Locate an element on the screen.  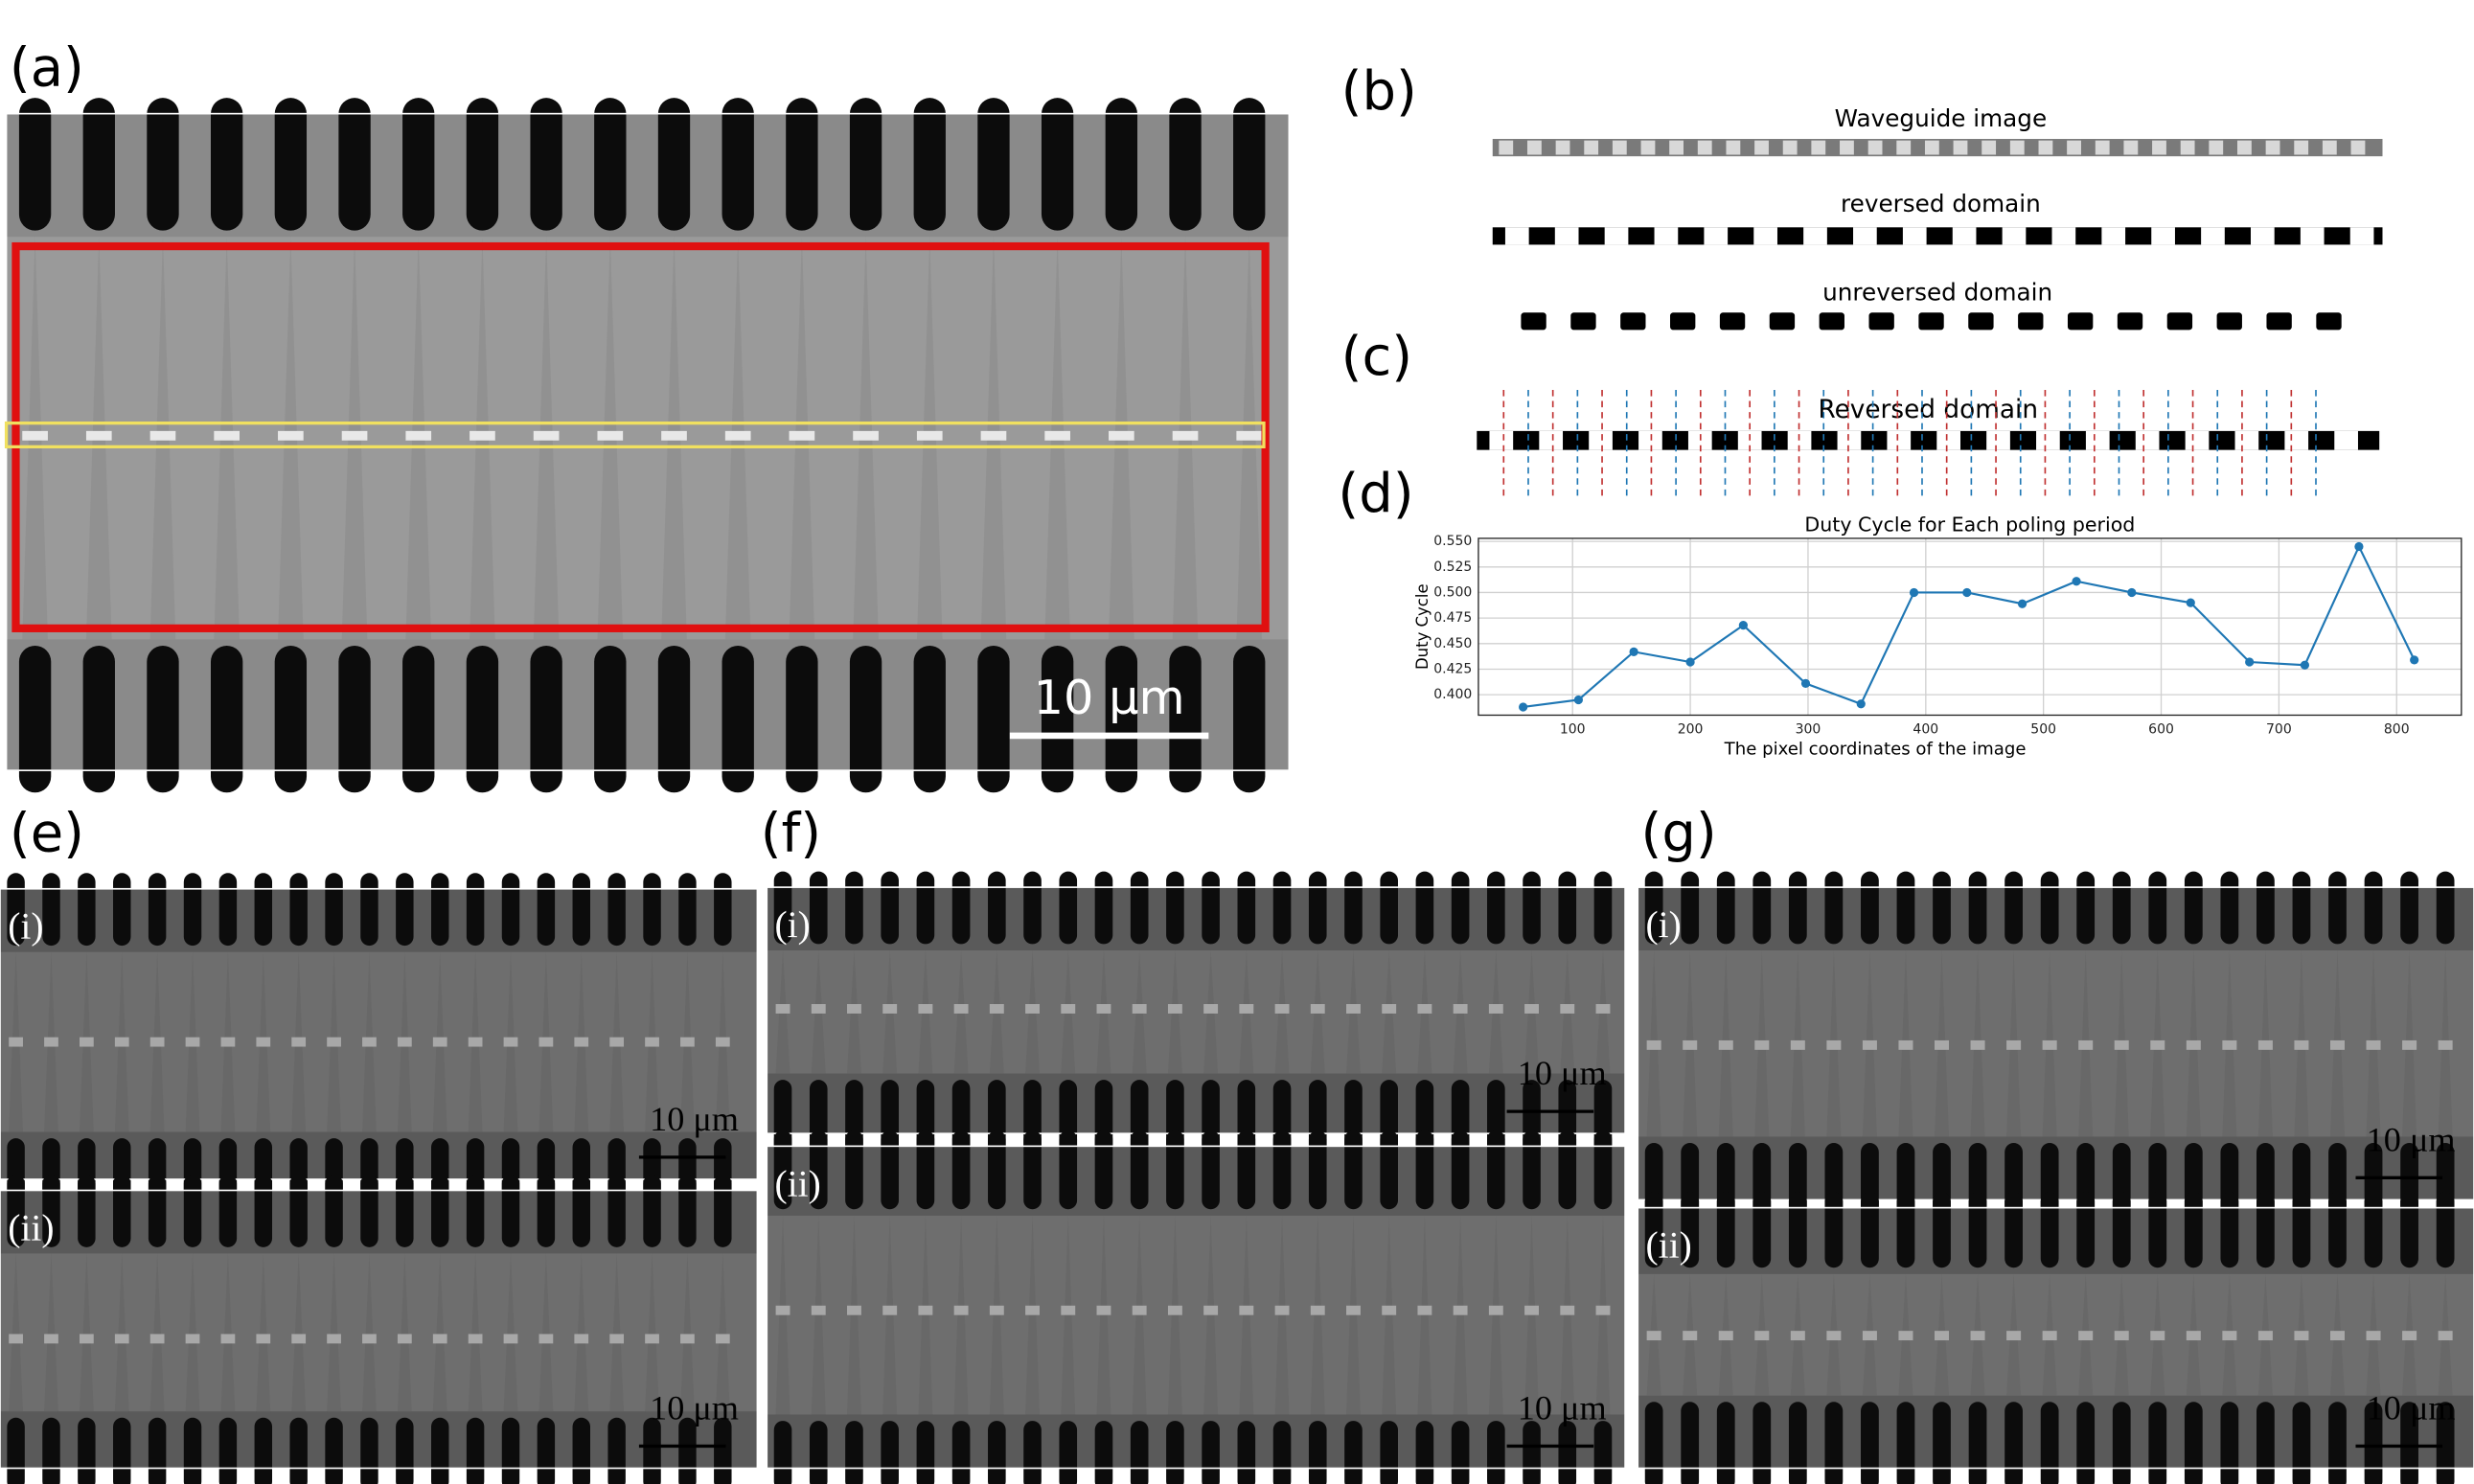
frame is located at coordinates (1196, 1010).